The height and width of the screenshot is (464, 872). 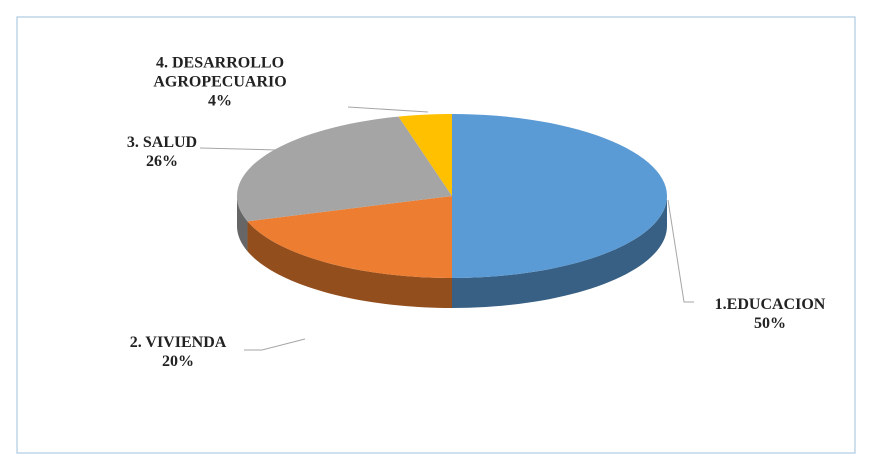 I want to click on category-label: 4. DESARROLLO AGROPECUARIO, so click(x=220, y=72).